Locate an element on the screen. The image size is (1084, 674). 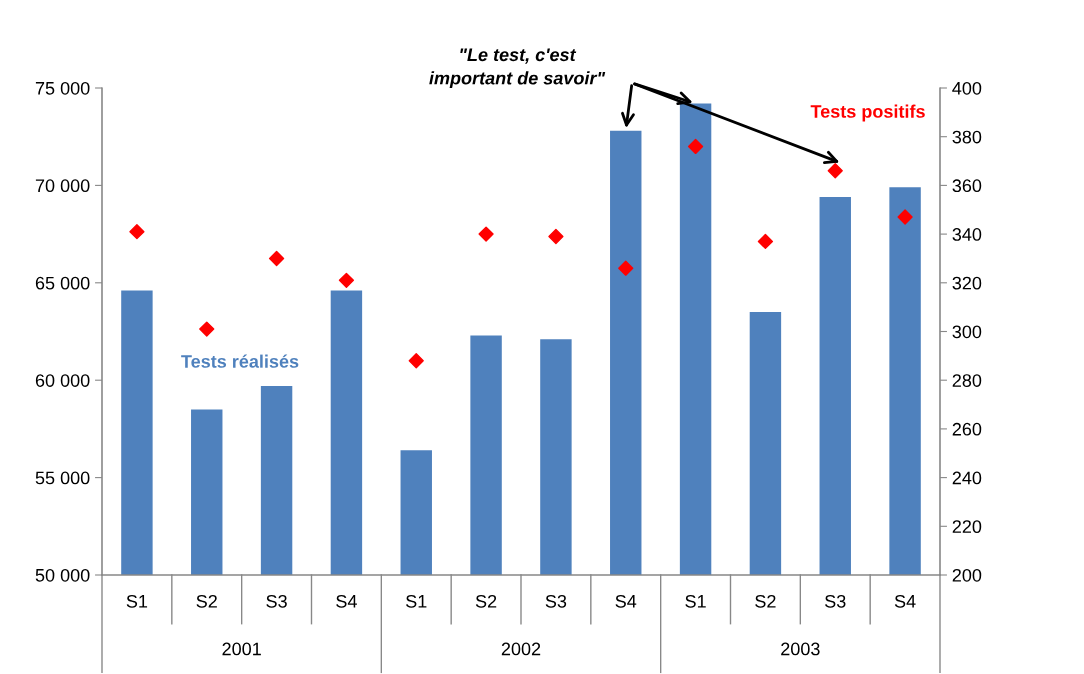
y2-tick-label: 360 is located at coordinates (967, 186).